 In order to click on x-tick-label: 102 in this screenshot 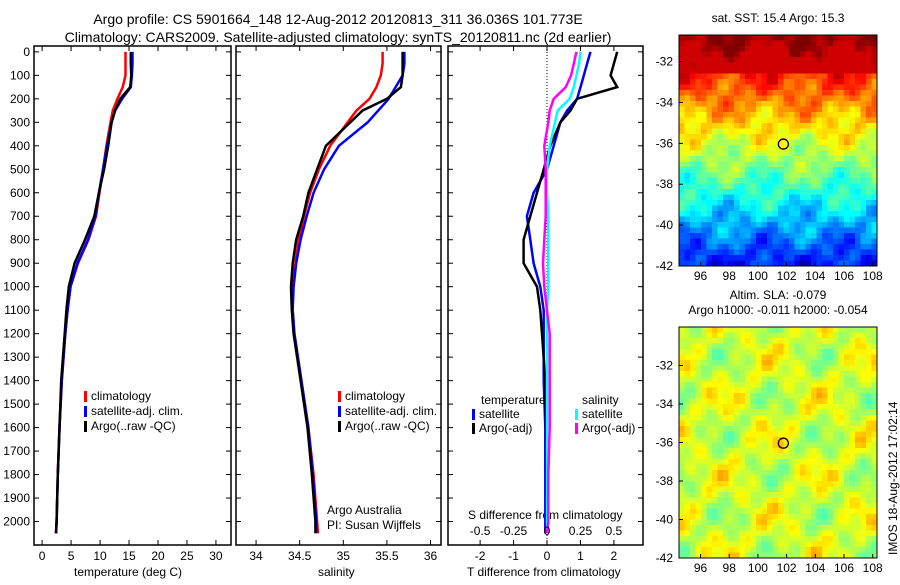, I will do `click(787, 276)`.